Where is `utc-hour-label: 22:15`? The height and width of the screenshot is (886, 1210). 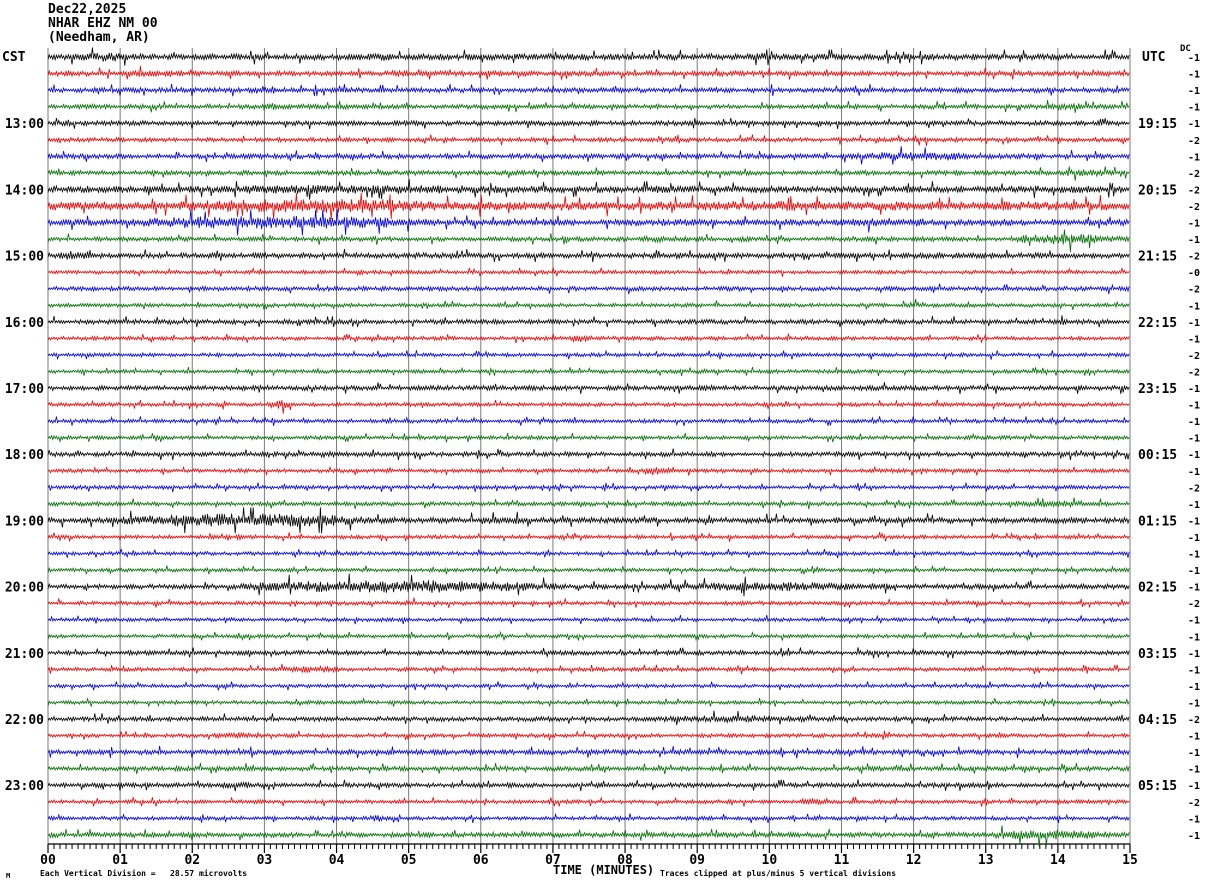 utc-hour-label: 22:15 is located at coordinates (1157, 323).